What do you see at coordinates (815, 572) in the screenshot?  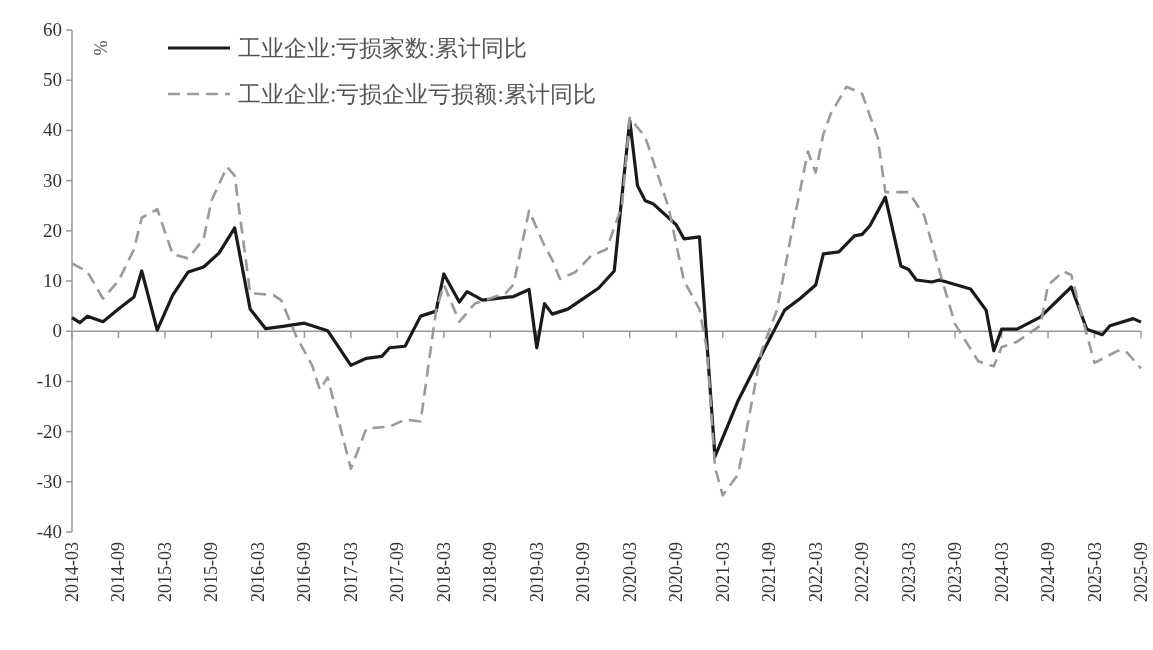 I see `x-tick-label: 2022-03` at bounding box center [815, 572].